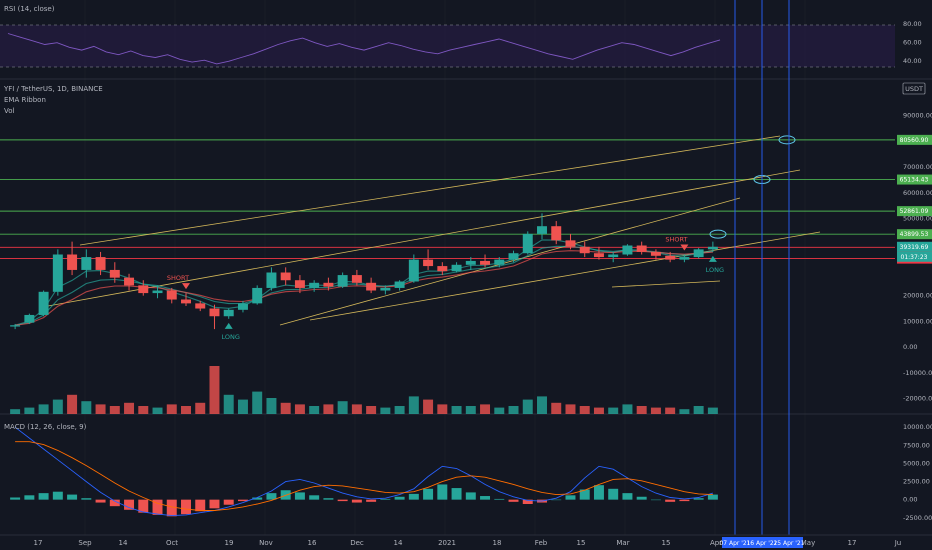 The image size is (932, 550). I want to click on long-arrow-icon, so click(712, 258).